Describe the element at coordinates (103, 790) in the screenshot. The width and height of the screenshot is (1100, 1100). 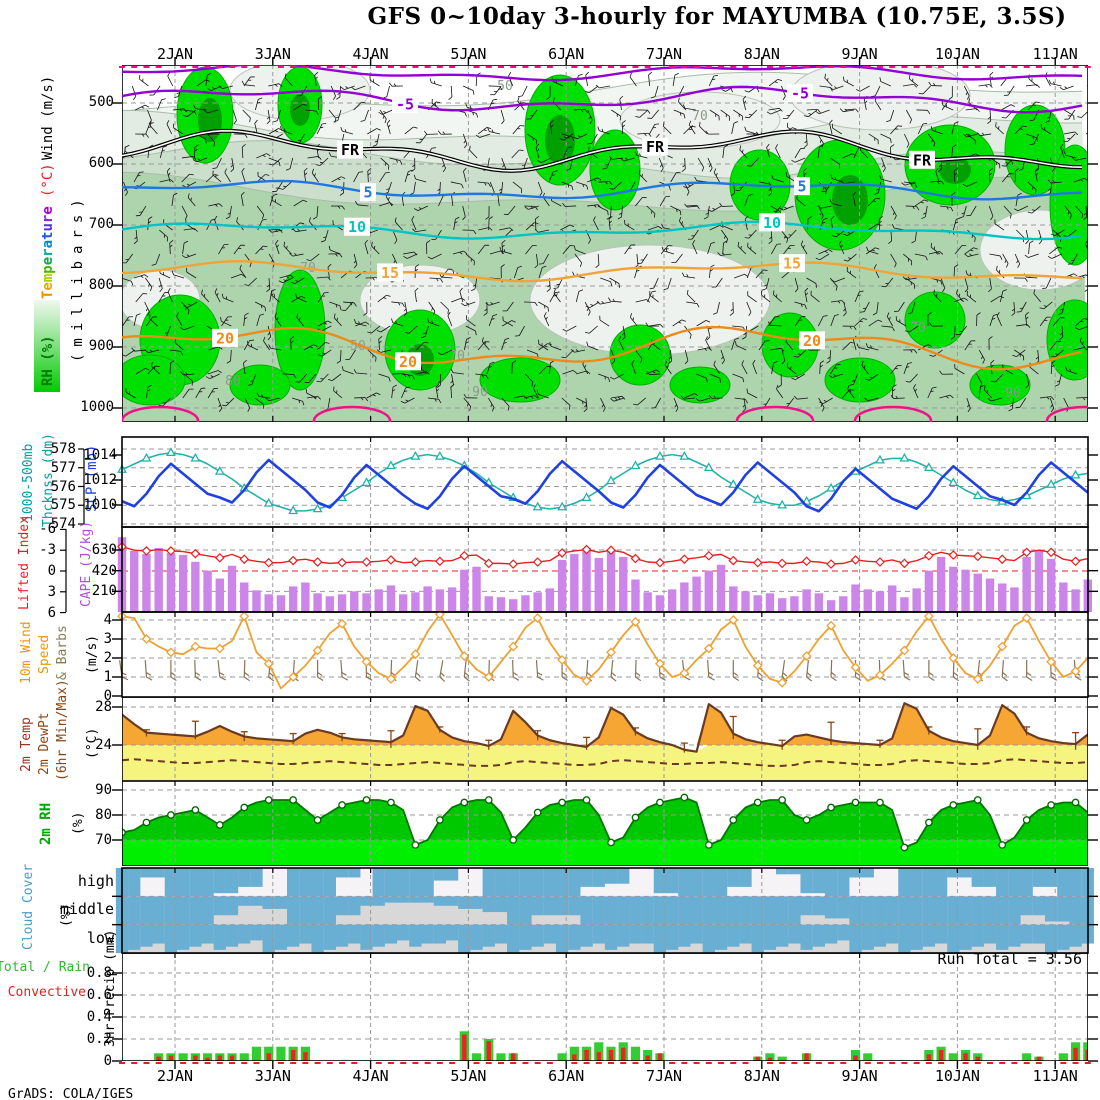
I see `rh-tick-label: 90` at that location.